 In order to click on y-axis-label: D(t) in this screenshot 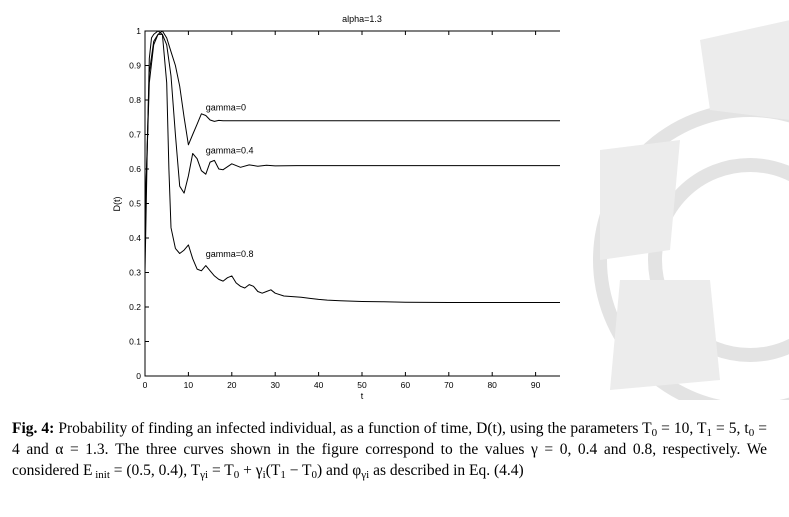, I will do `click(117, 204)`.